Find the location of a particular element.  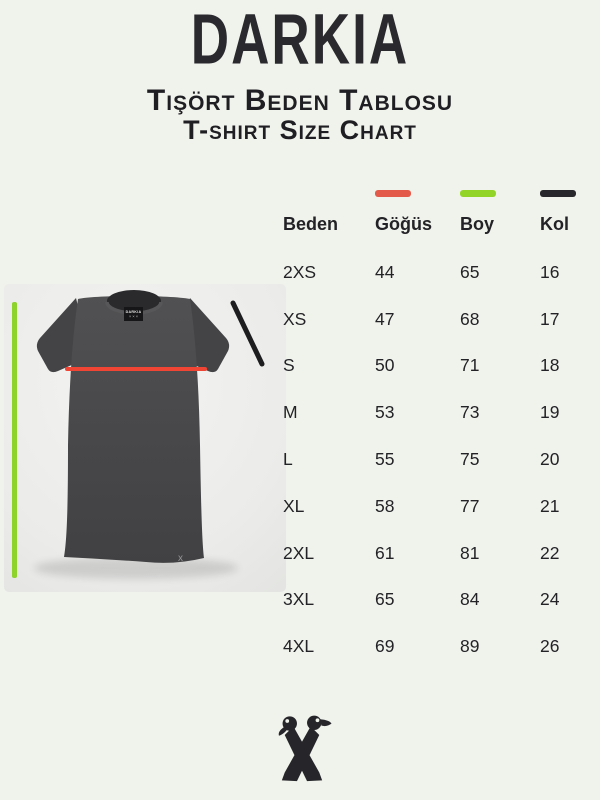

column-label-gogus: Göğüs is located at coordinates (403, 223).